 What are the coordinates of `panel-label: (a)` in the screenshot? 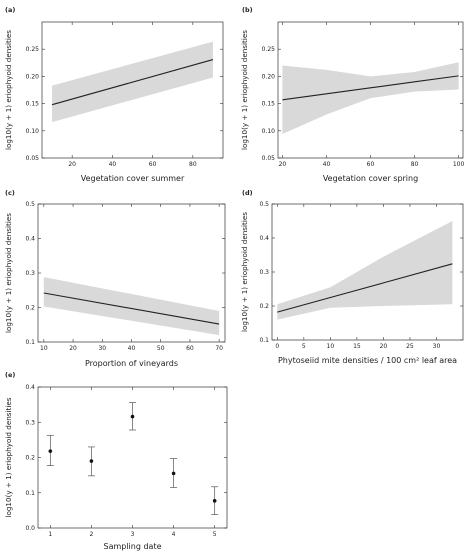 It's located at (10, 10).